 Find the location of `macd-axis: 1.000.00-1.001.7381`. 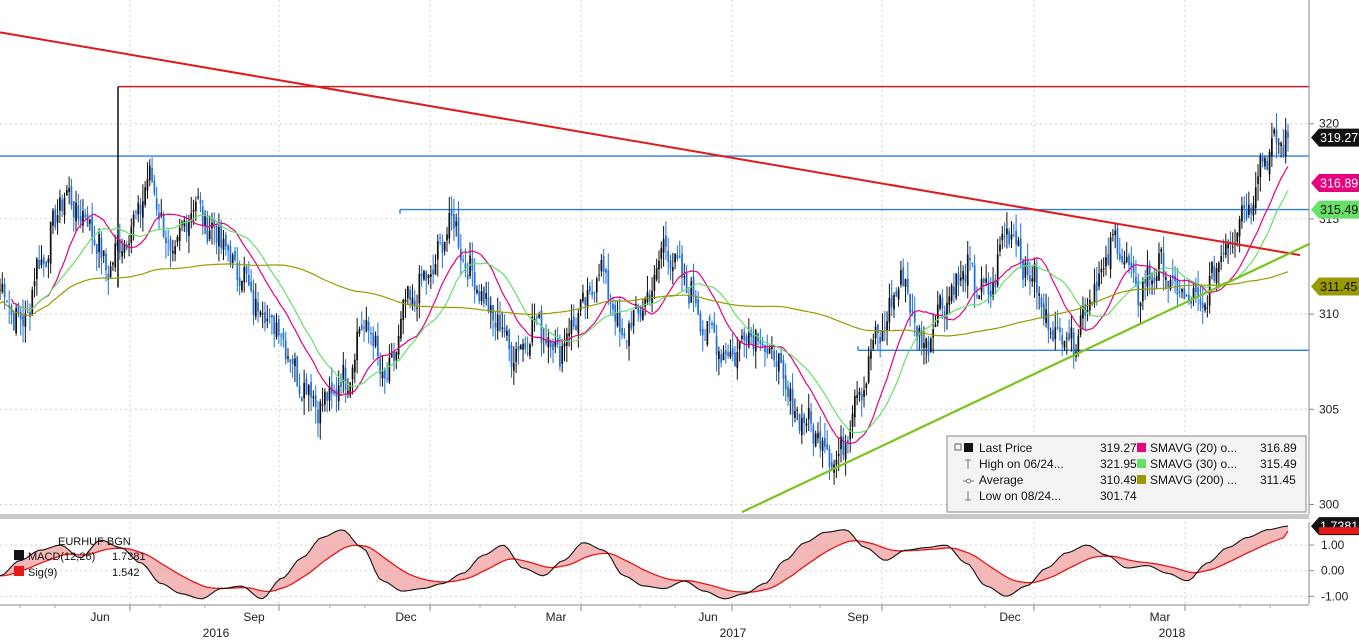

macd-axis: 1.000.00-1.001.7381 is located at coordinates (1333, 560).